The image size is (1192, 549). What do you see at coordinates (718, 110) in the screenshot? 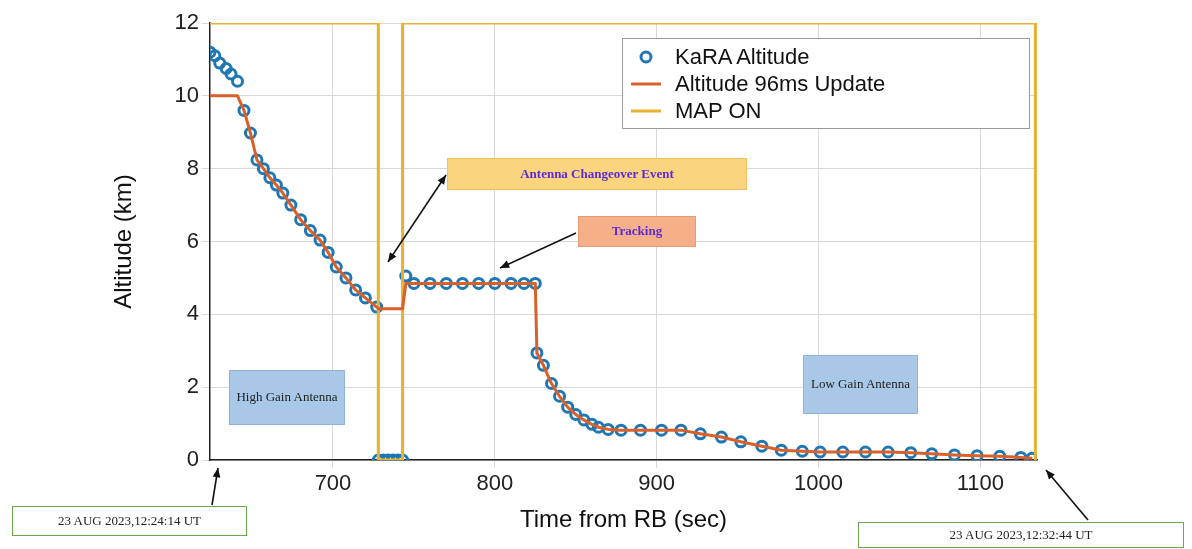
I see `legend-label: MAP ON` at bounding box center [718, 110].